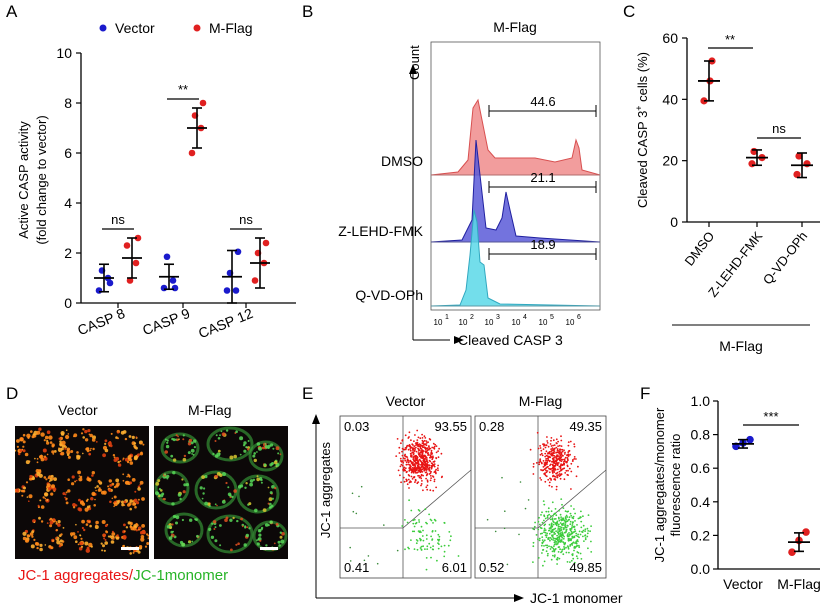 The height and width of the screenshot is (613, 831). What do you see at coordinates (543, 322) in the screenshot?
I see `x-tick-label: 10` at bounding box center [543, 322].